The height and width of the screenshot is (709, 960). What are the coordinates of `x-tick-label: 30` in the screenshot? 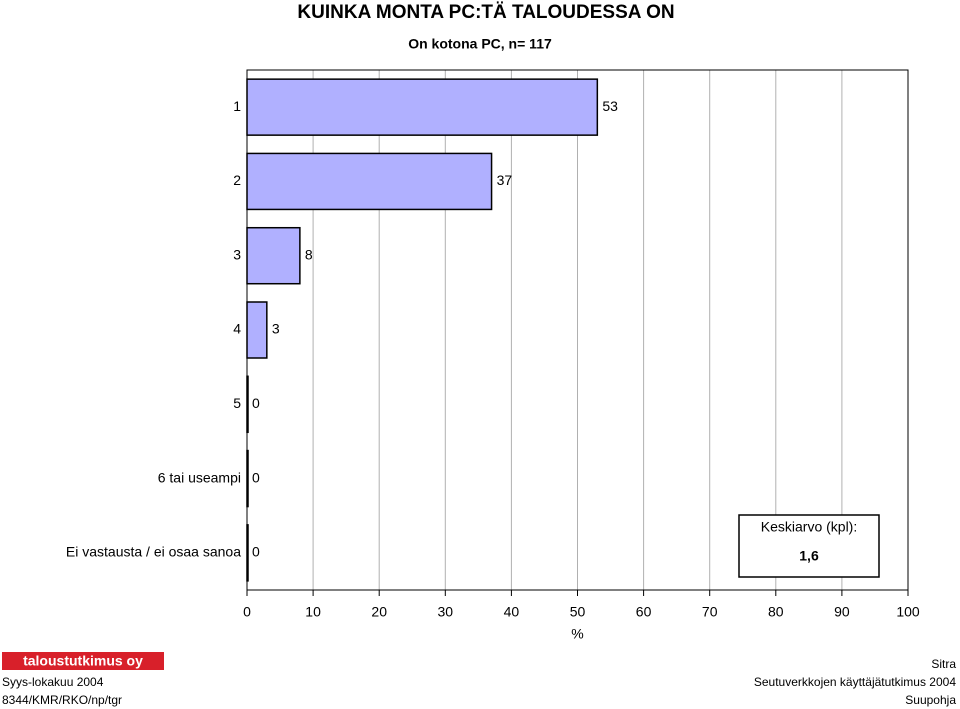 It's located at (446, 612).